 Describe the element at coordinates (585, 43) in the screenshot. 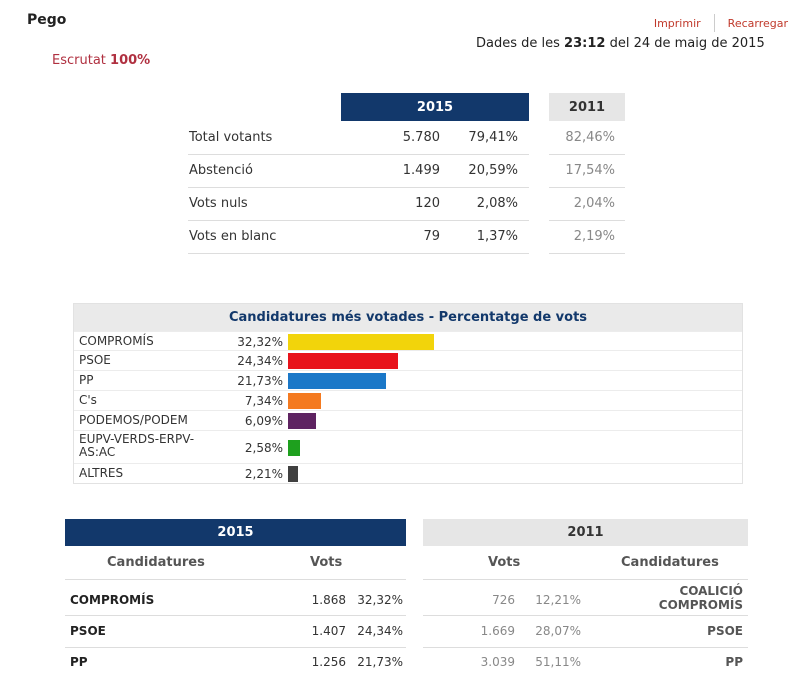

I see `data-time: 23:12` at that location.